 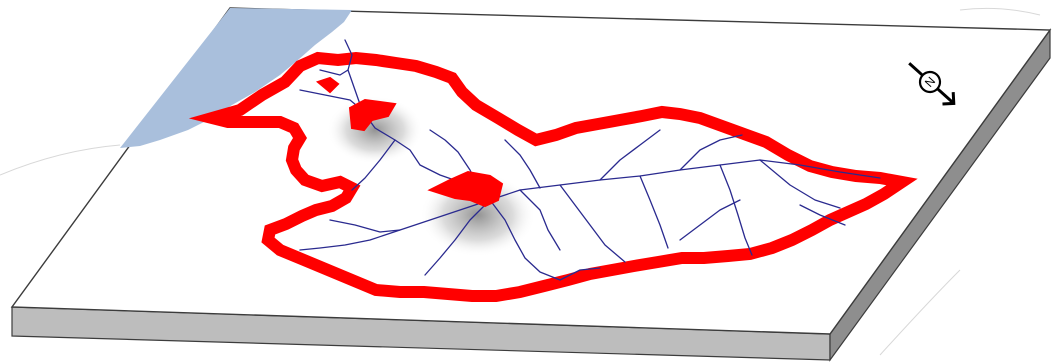 What do you see at coordinates (932, 84) in the screenshot?
I see `north-arrow-icon: N` at bounding box center [932, 84].